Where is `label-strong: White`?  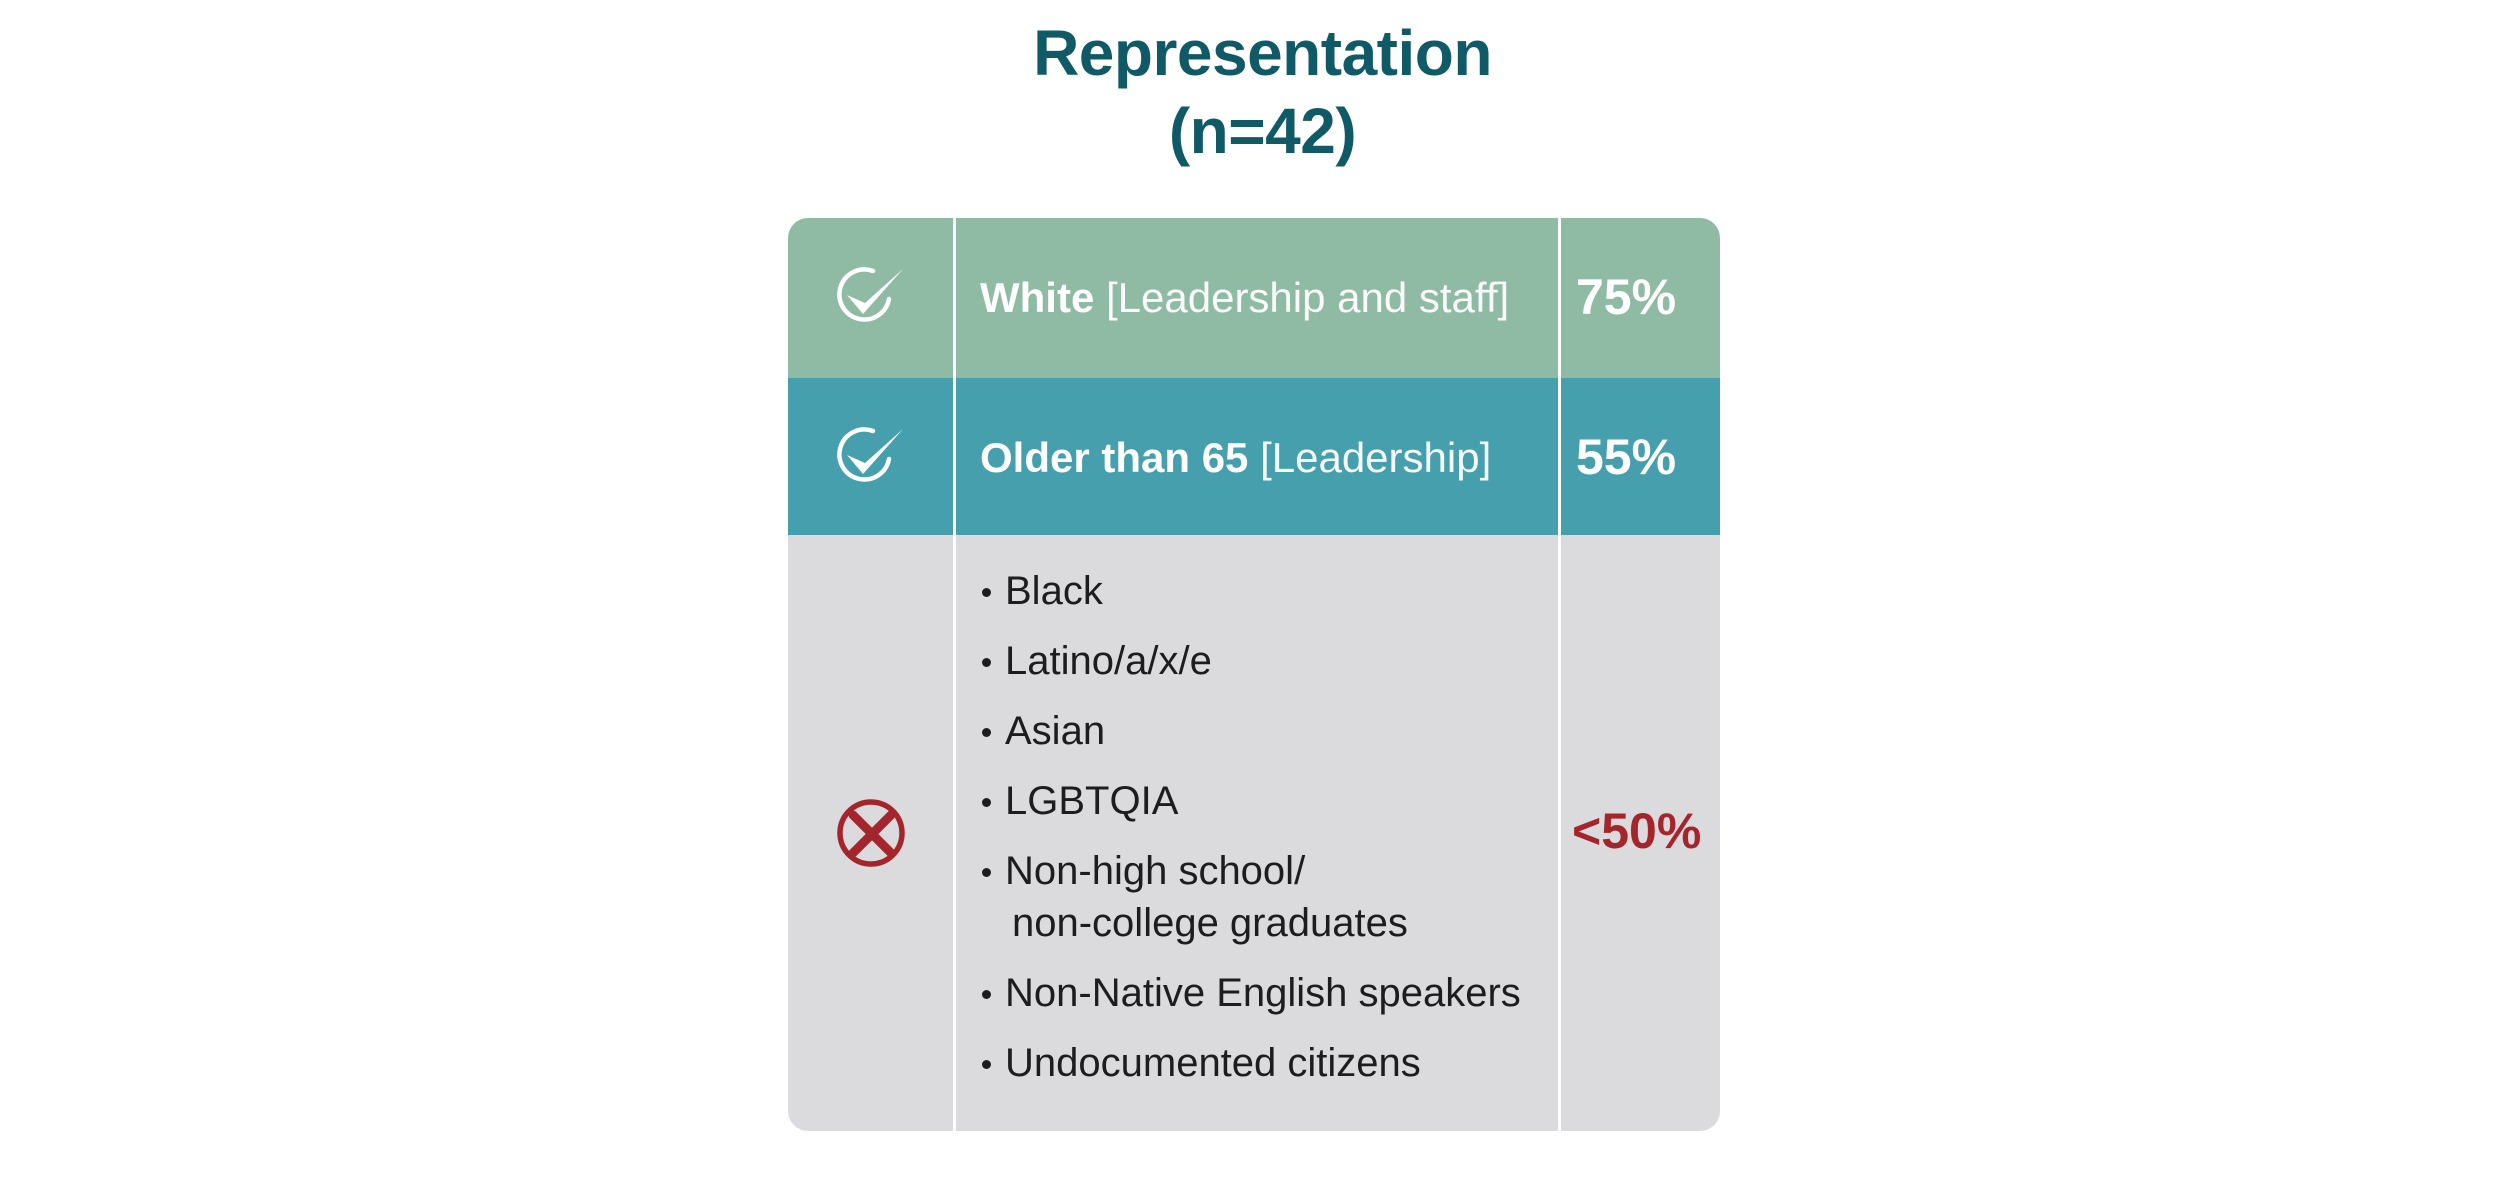 label-strong: White is located at coordinates (1037, 297).